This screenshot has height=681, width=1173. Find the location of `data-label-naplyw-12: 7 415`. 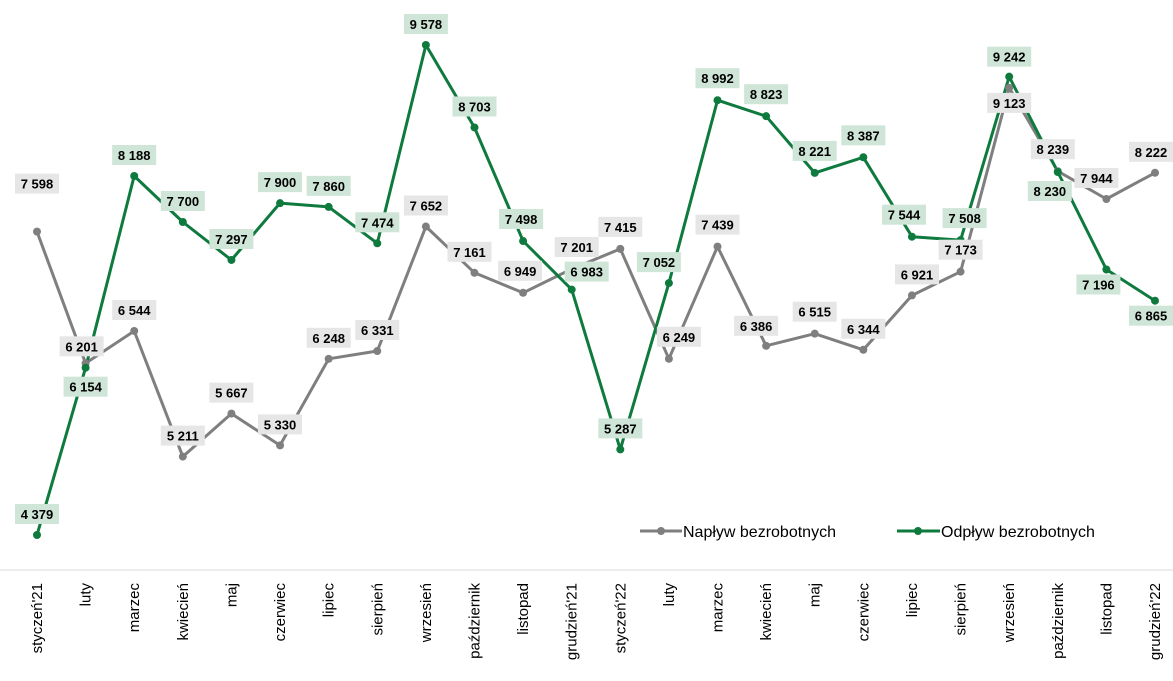

data-label-naplyw-12: 7 415 is located at coordinates (620, 226).